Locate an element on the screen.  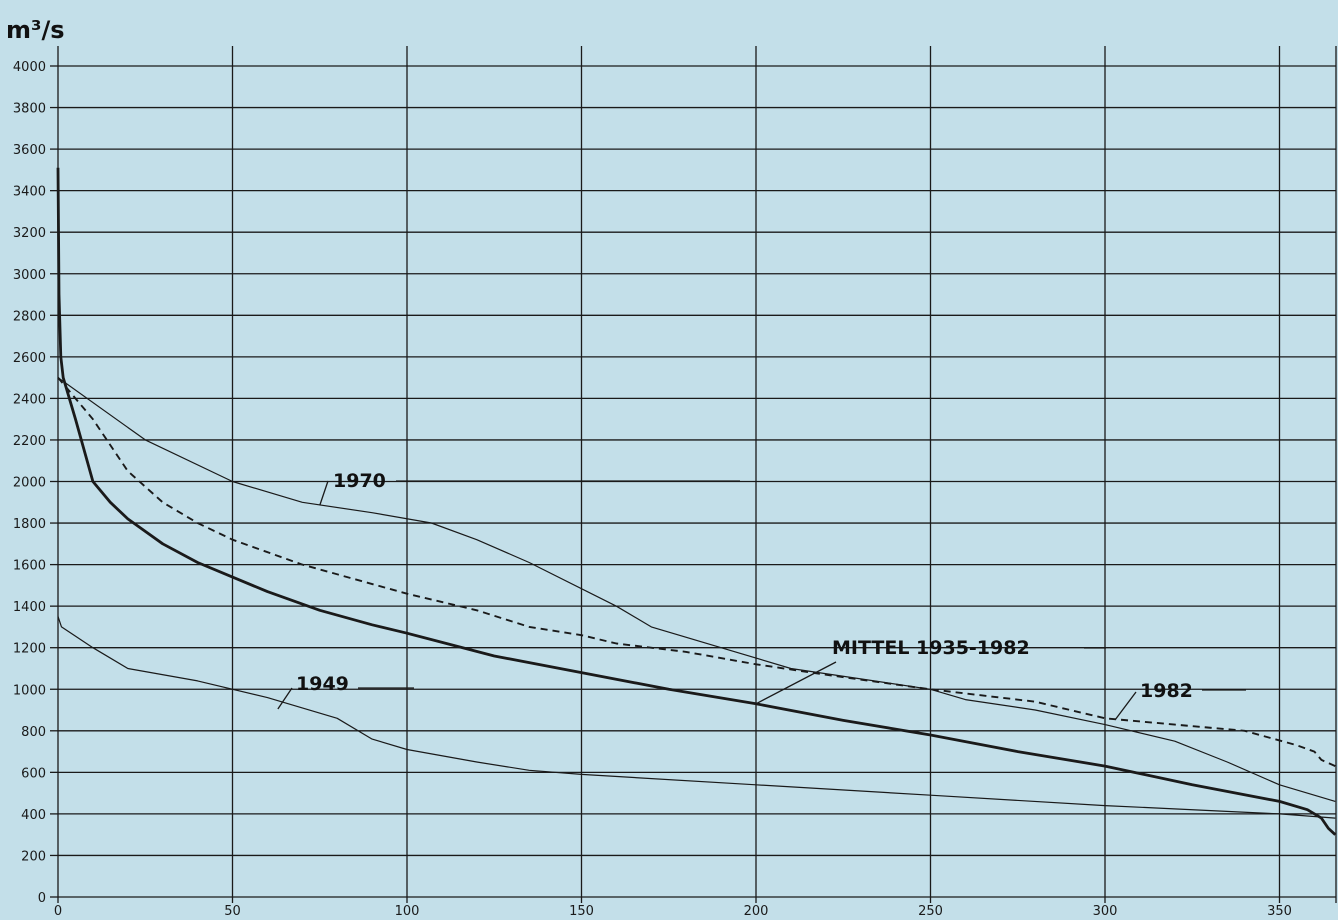
leader-mittel is located at coordinates (796, 683).